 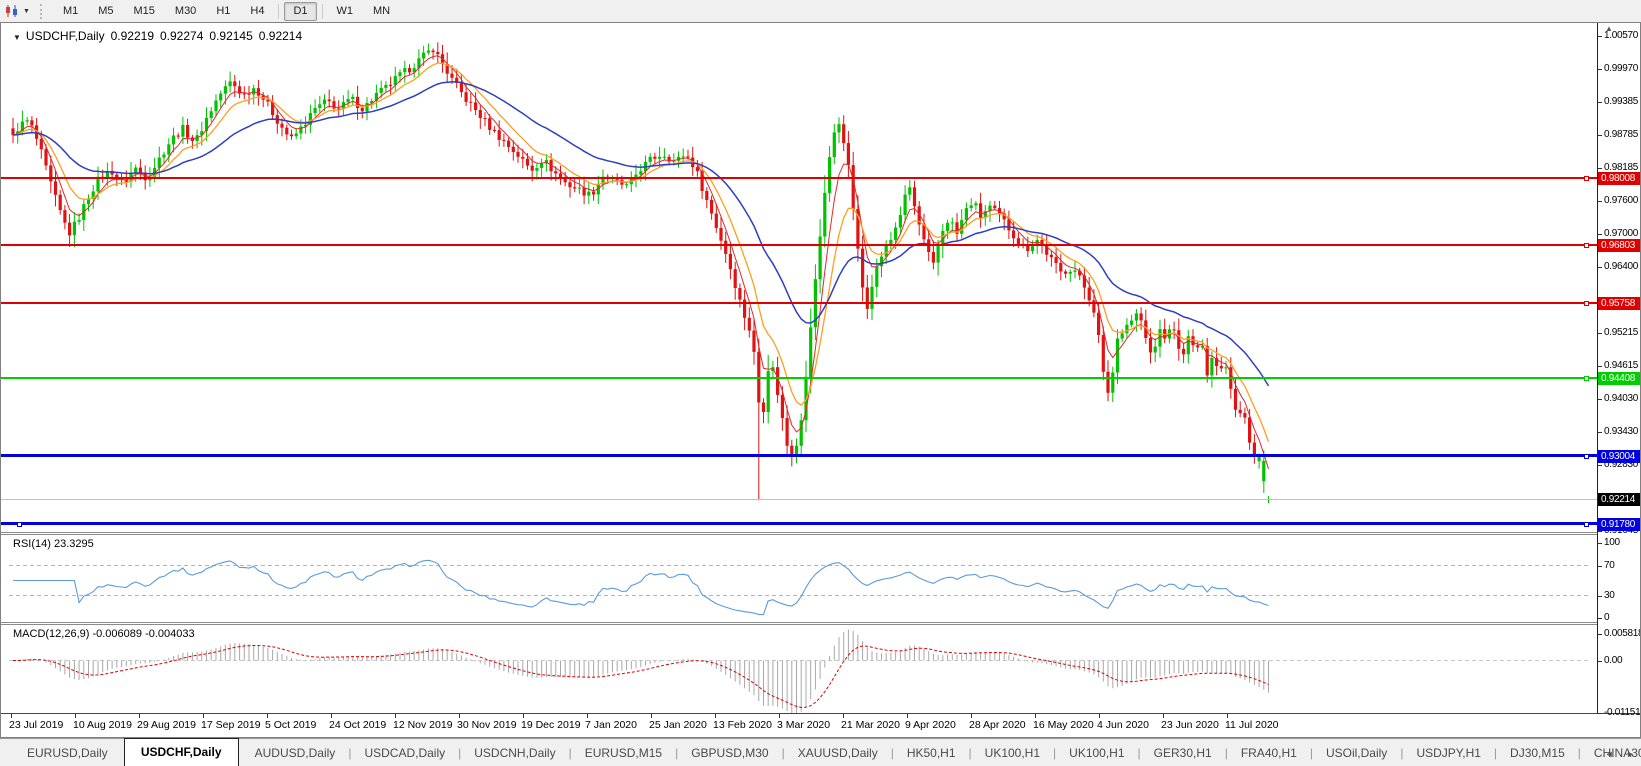 What do you see at coordinates (182, 36) in the screenshot?
I see `quote-high: 0.92274` at bounding box center [182, 36].